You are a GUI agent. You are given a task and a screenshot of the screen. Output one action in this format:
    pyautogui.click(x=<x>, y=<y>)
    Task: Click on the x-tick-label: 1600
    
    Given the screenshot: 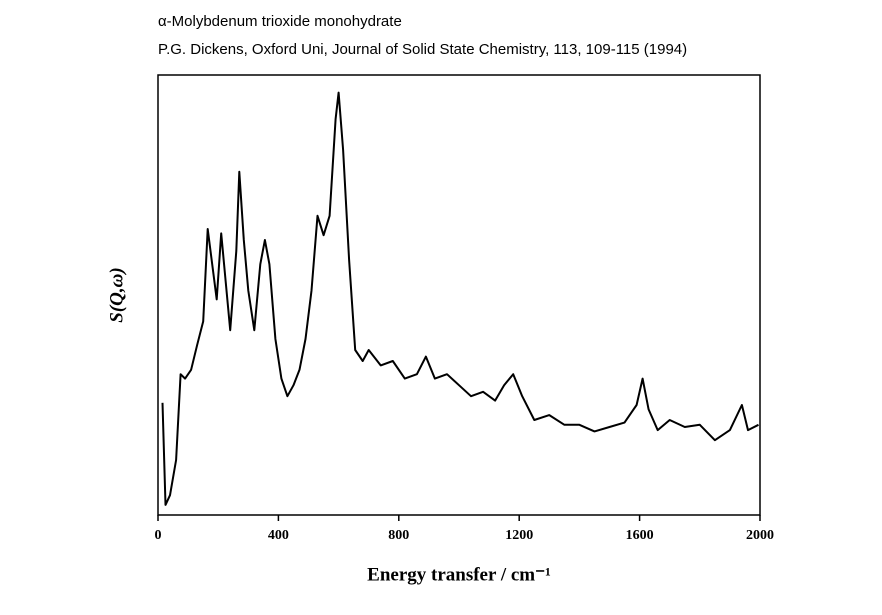 What is the action you would take?
    pyautogui.click(x=640, y=535)
    